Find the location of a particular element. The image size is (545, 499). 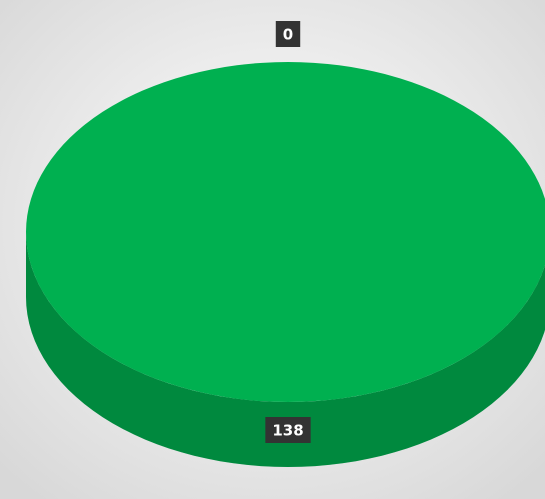

data-label: 138 is located at coordinates (287, 431).